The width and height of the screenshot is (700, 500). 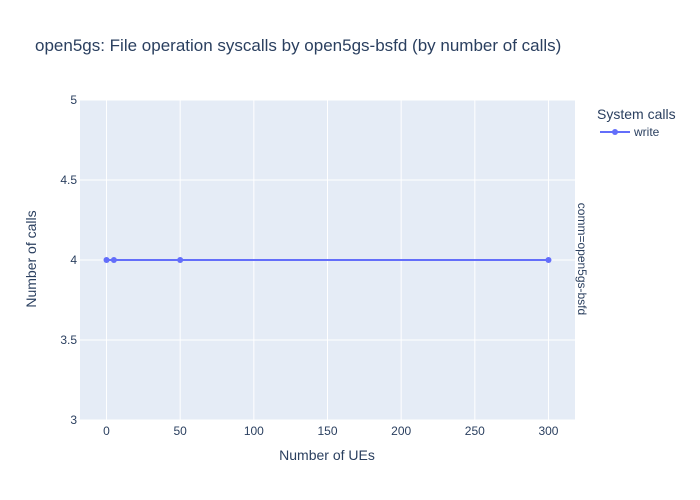 I want to click on x-tick-label: 50, so click(x=180, y=431).